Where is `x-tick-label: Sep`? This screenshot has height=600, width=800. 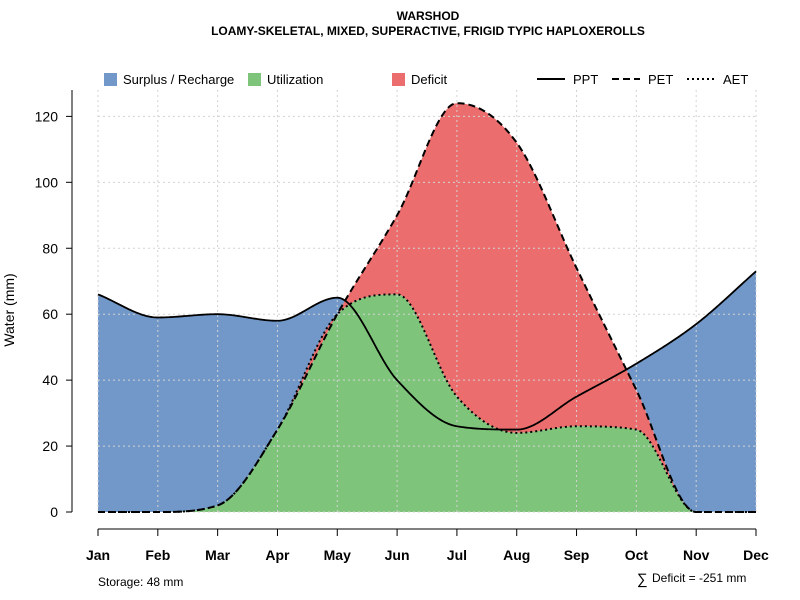
x-tick-label: Sep is located at coordinates (577, 555).